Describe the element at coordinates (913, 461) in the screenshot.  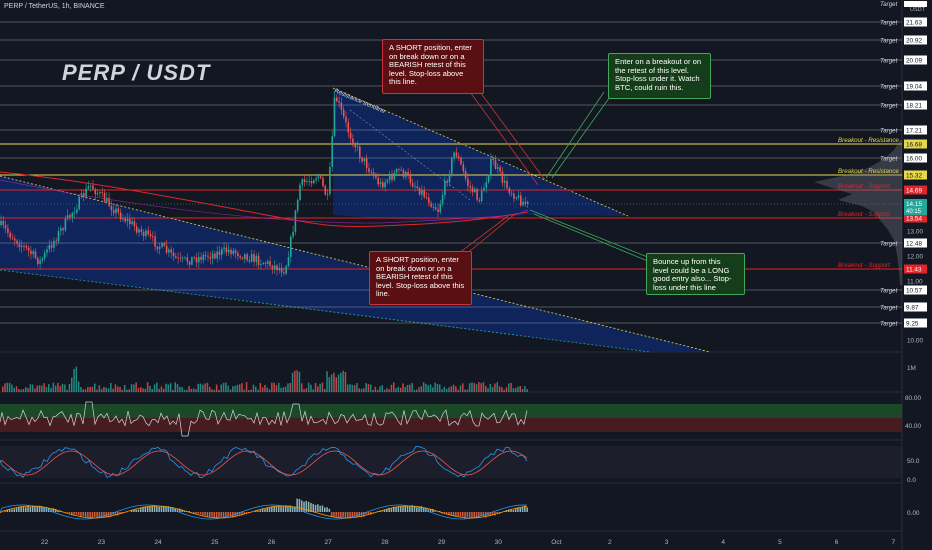
I see `stoch-tick-0: 50.0` at that location.